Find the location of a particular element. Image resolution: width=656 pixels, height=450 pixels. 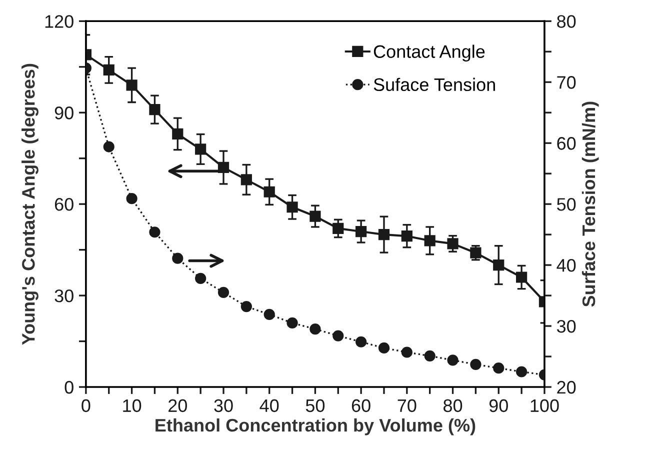

x-tick-label: 40 is located at coordinates (269, 405).